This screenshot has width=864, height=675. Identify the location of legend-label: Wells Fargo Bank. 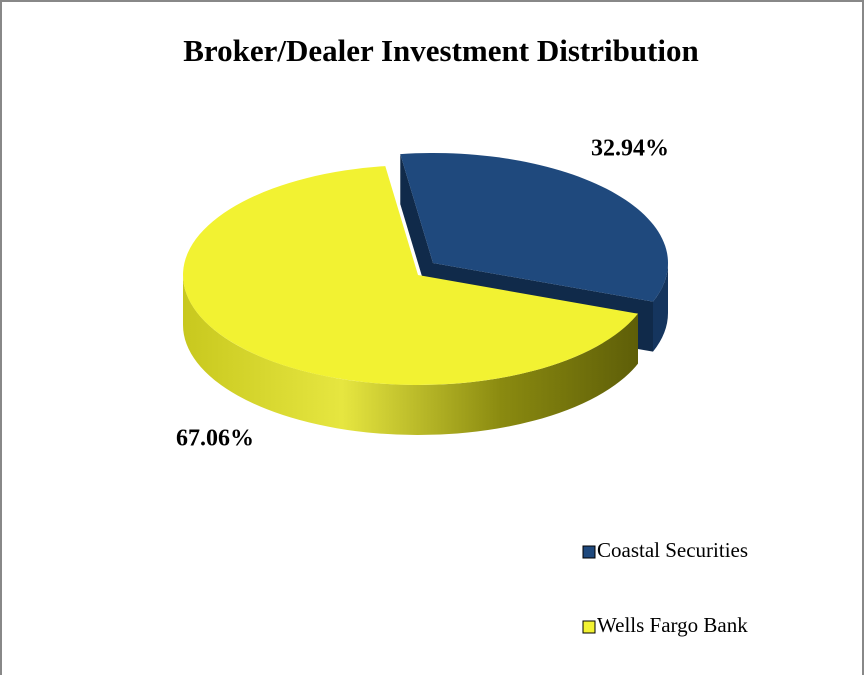
(672, 625).